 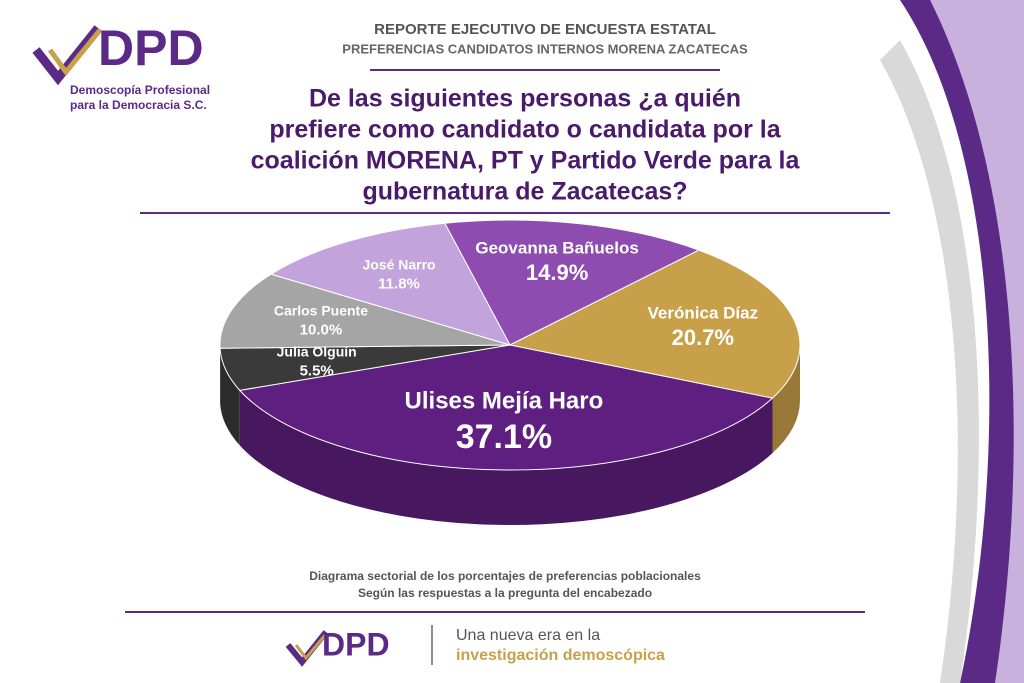 What do you see at coordinates (504, 400) in the screenshot?
I see `slice-label: Ulises Mejía Haro` at bounding box center [504, 400].